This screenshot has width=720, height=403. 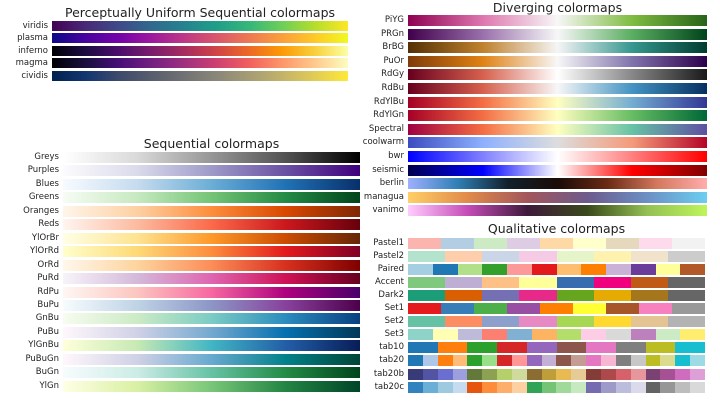 What do you see at coordinates (383, 142) in the screenshot?
I see `colormap-label: coolwarm` at bounding box center [383, 142].